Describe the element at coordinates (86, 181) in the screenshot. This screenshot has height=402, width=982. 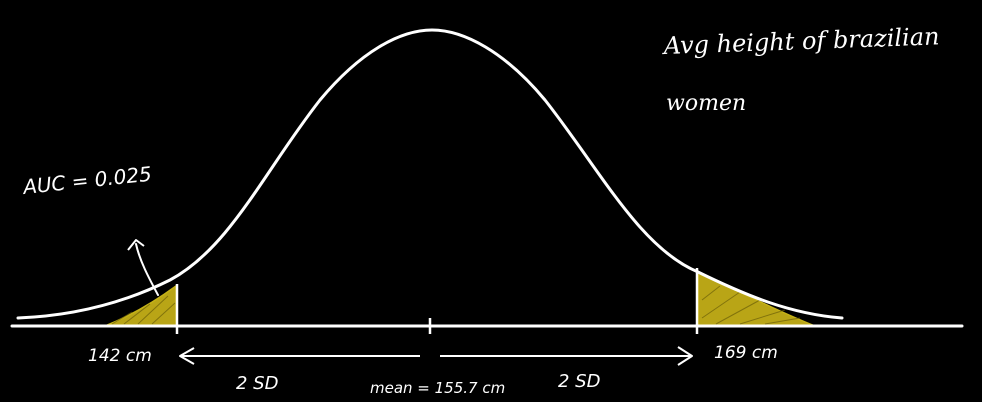
I see `auc-label: AUC = 0.025` at that location.